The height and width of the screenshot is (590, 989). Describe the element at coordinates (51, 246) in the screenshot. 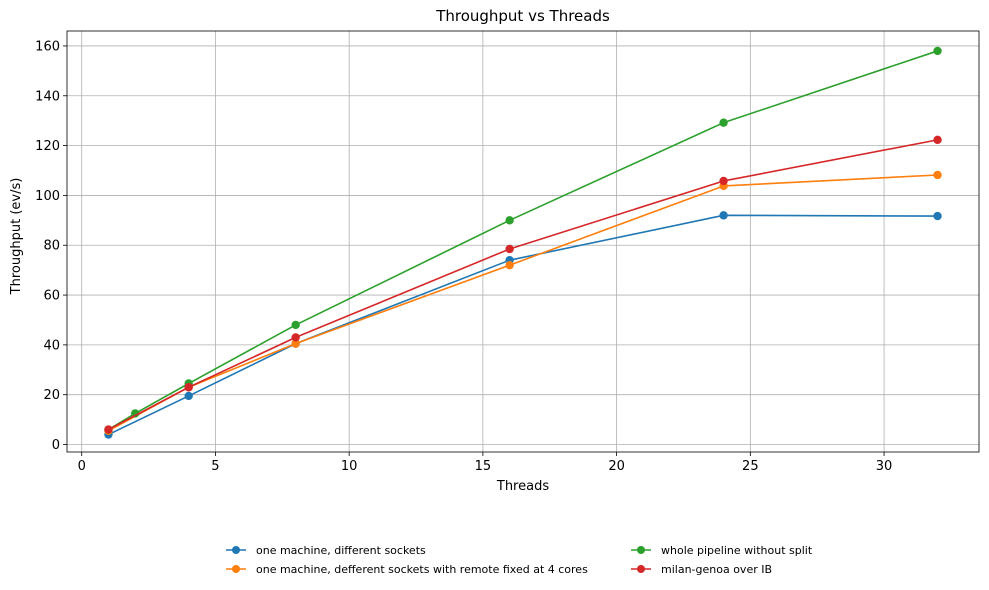

I see `y-tick-label: 80` at that location.